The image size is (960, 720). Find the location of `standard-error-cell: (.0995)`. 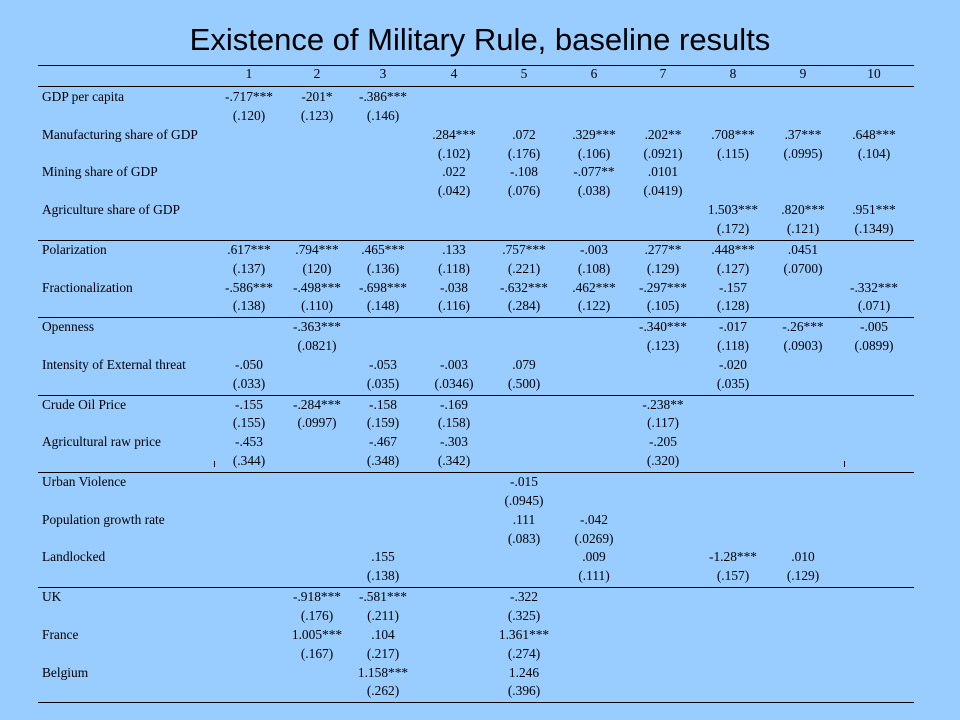

standard-error-cell: (.0995) is located at coordinates (803, 153).